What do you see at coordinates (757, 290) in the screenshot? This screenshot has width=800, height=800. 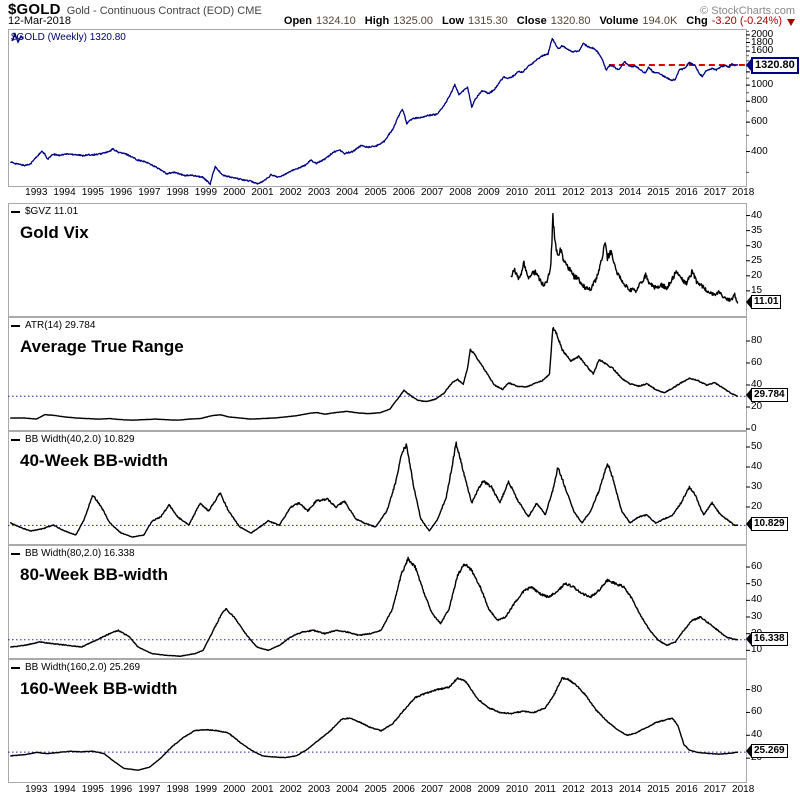 I see `gold-vix-y-label: 15` at bounding box center [757, 290].